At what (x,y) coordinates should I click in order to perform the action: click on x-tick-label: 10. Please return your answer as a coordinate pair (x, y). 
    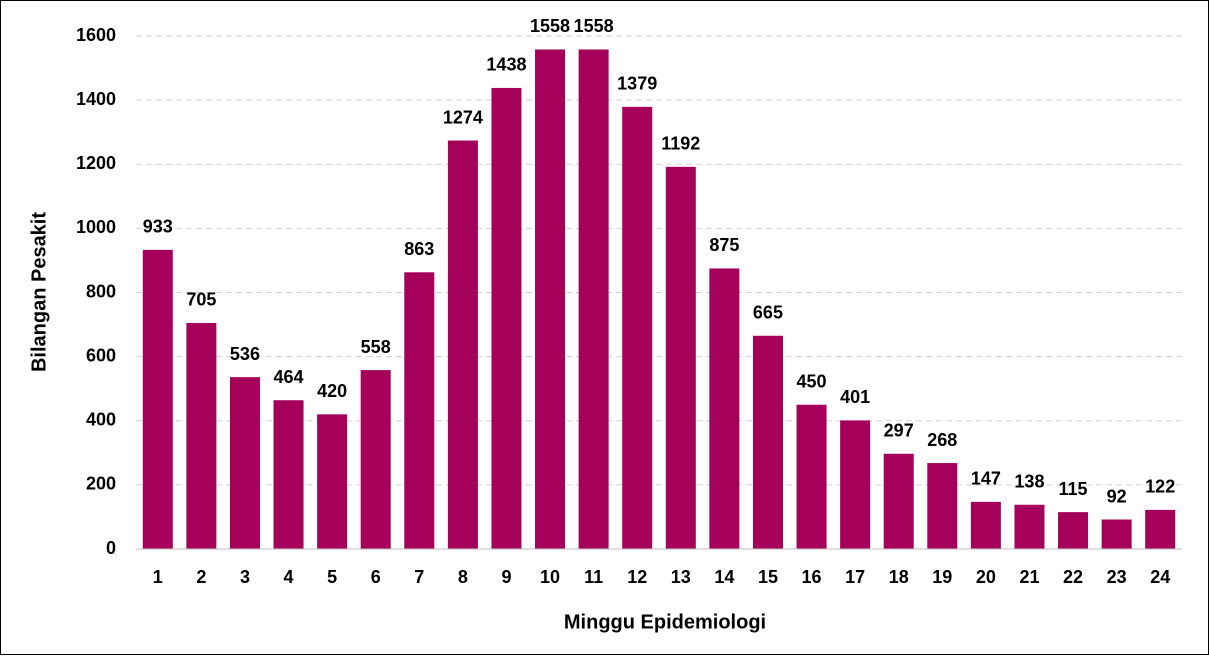
    Looking at the image, I should click on (550, 577).